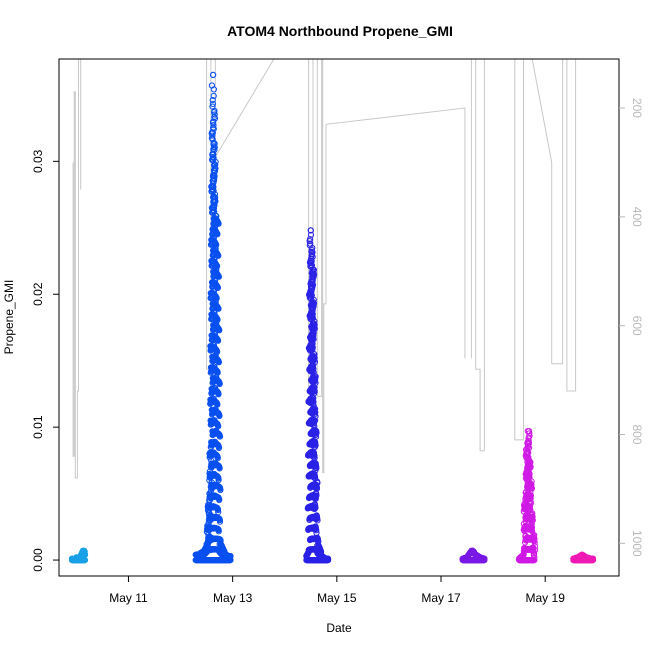 This screenshot has width=650, height=650. I want to click on y2-tick-label: 400, so click(637, 217).